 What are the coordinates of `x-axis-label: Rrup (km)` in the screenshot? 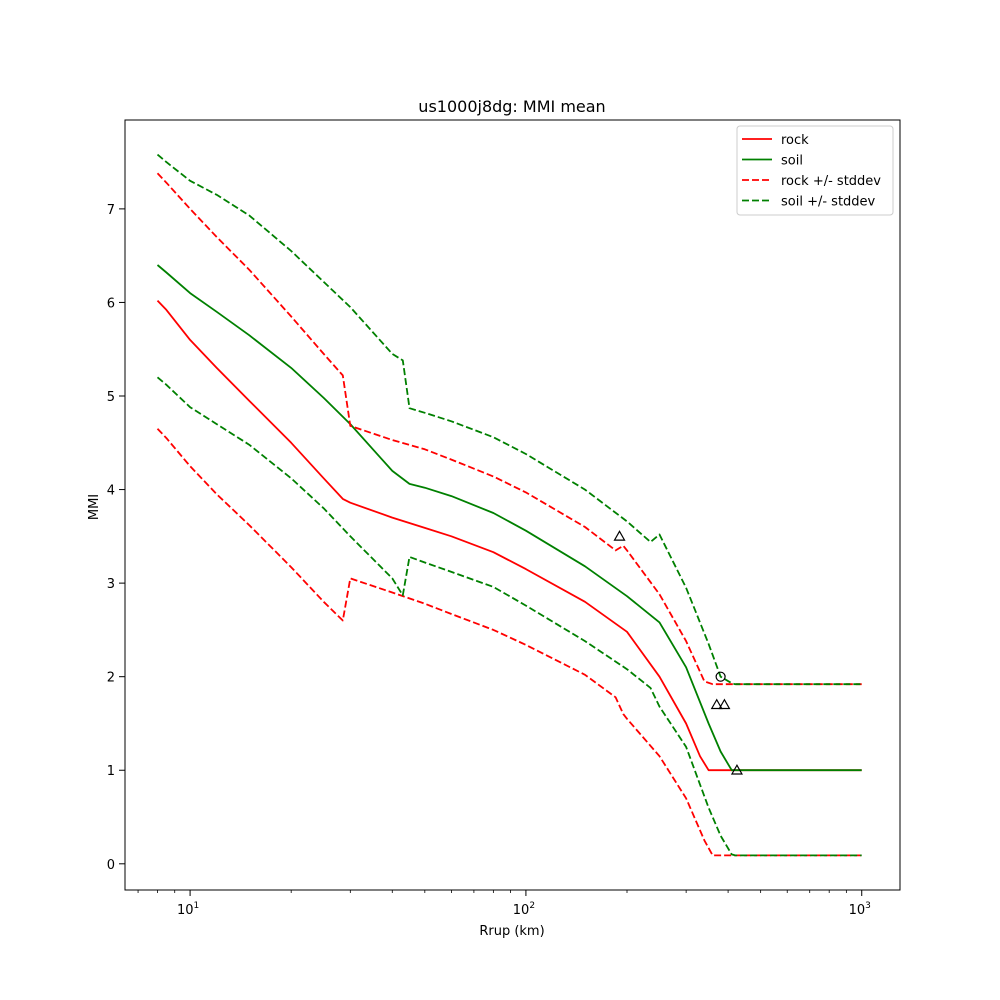 It's located at (511, 931).